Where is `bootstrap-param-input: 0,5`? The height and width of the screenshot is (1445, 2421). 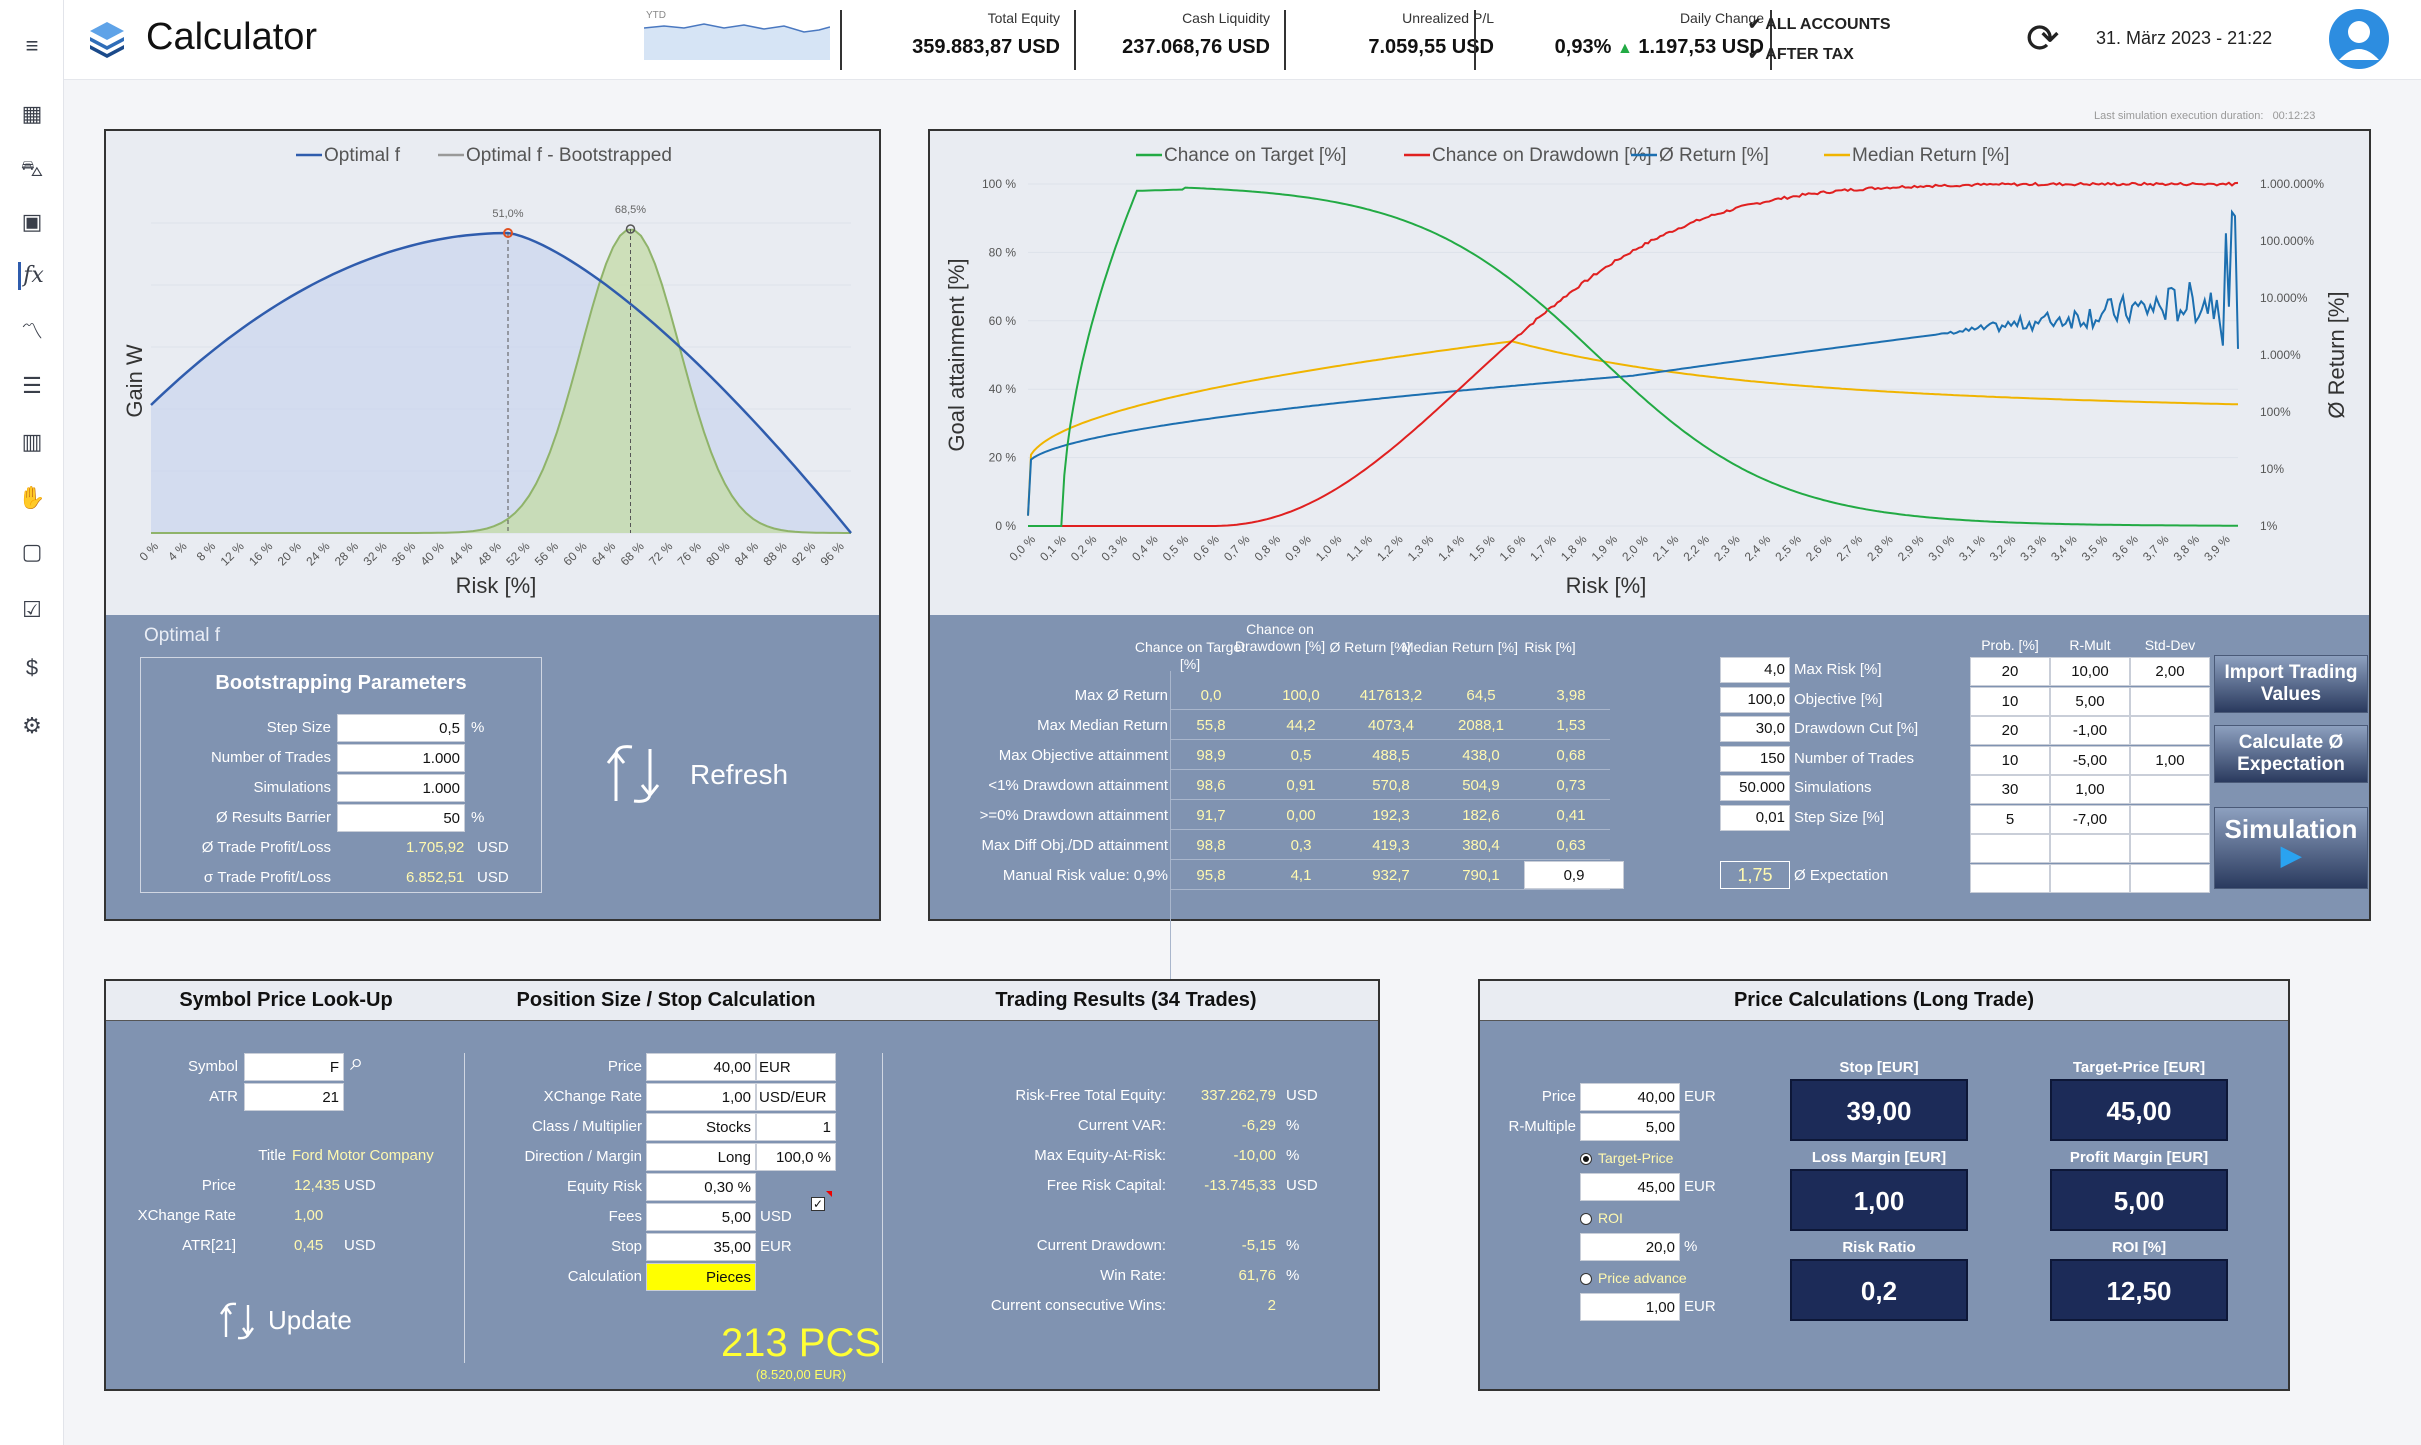 bootstrap-param-input: 0,5 is located at coordinates (401, 728).